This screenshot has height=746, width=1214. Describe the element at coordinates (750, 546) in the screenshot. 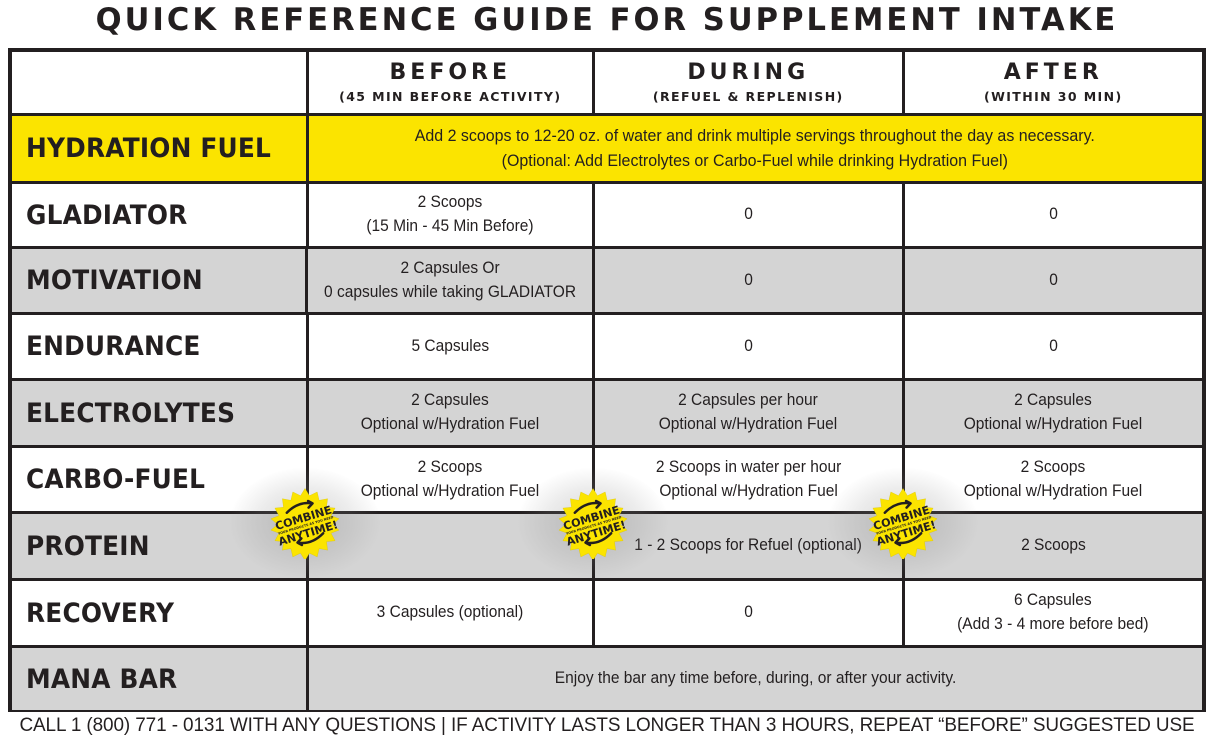

I see `cell-protein-during: 1 - 2 Scoops for Refuel (optional)` at that location.